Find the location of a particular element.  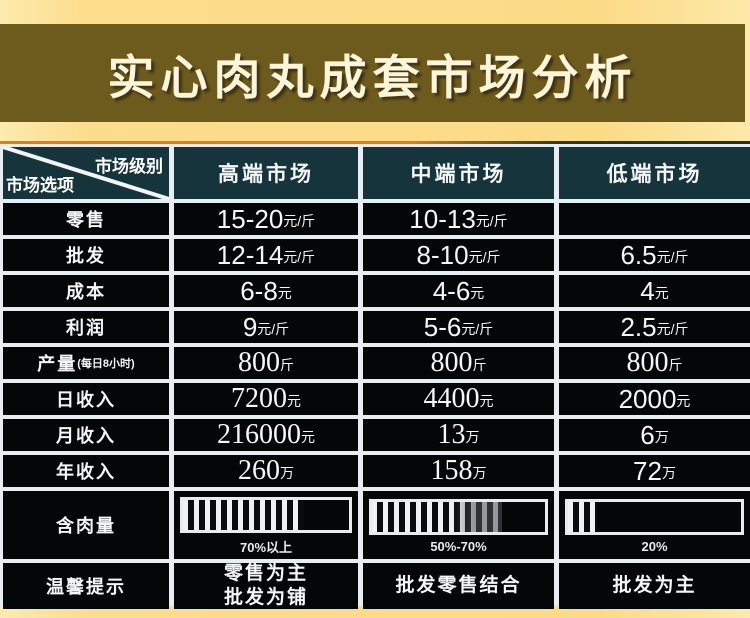

row-label-retail: 零售 is located at coordinates (86, 219).